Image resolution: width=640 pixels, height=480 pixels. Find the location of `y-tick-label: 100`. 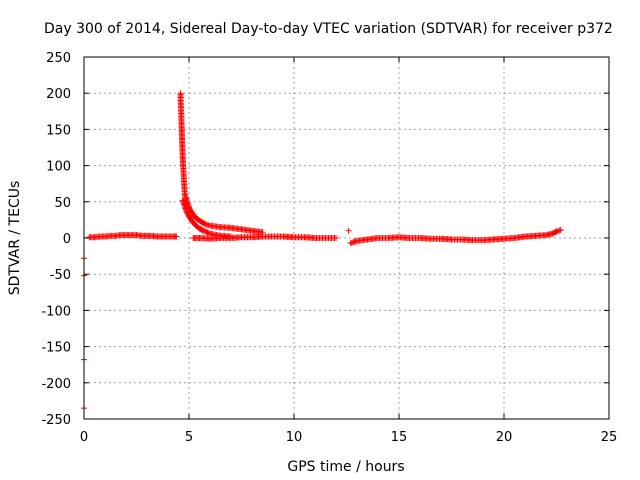

y-tick-label: 100 is located at coordinates (58, 167).